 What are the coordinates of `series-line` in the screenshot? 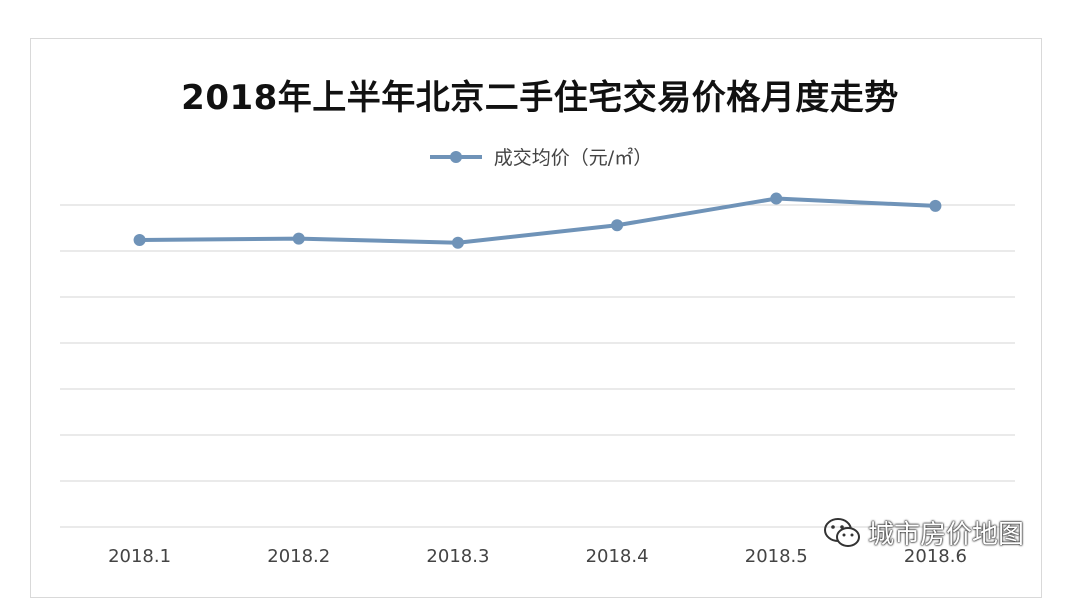 It's located at (537, 220).